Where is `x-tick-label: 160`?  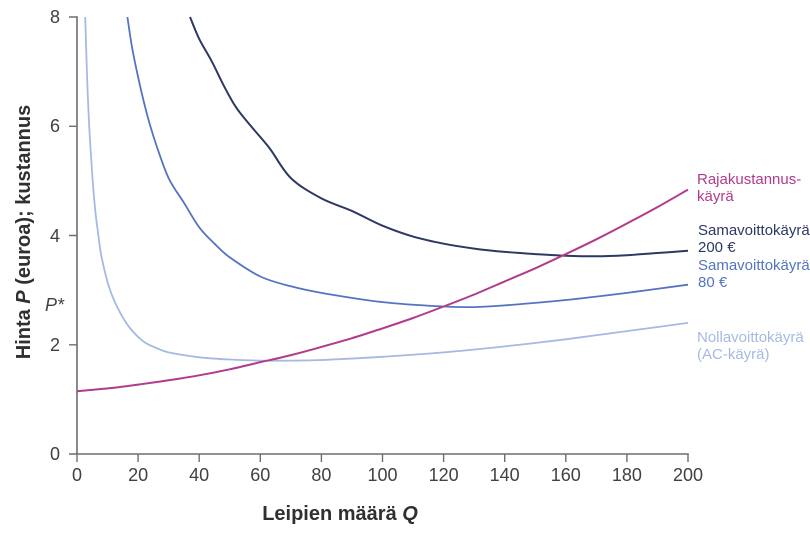 x-tick-label: 160 is located at coordinates (565, 475).